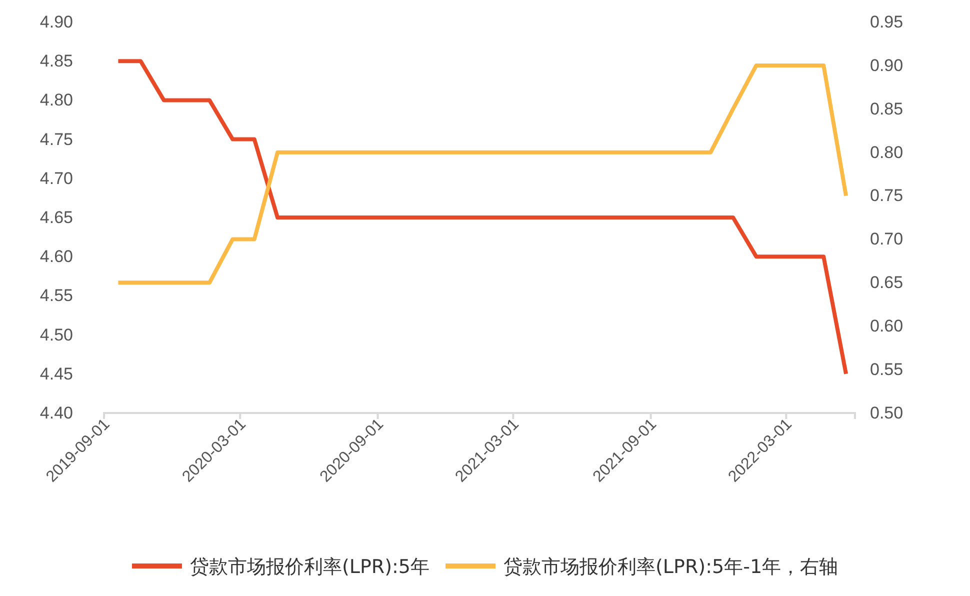 This screenshot has height=596, width=970. What do you see at coordinates (56, 296) in the screenshot?
I see `y-tick-label: 4.55` at bounding box center [56, 296].